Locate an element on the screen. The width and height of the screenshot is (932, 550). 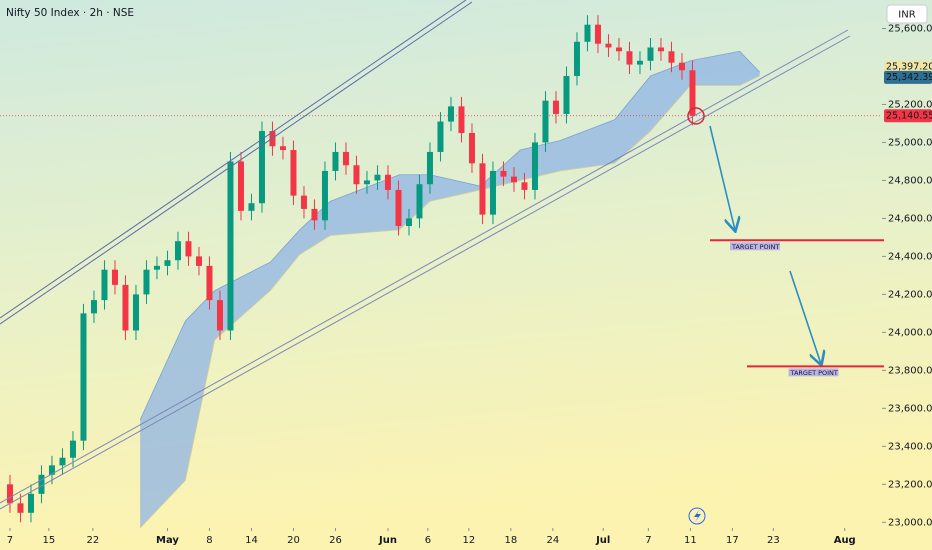
x-tick-label: May is located at coordinates (167, 540).